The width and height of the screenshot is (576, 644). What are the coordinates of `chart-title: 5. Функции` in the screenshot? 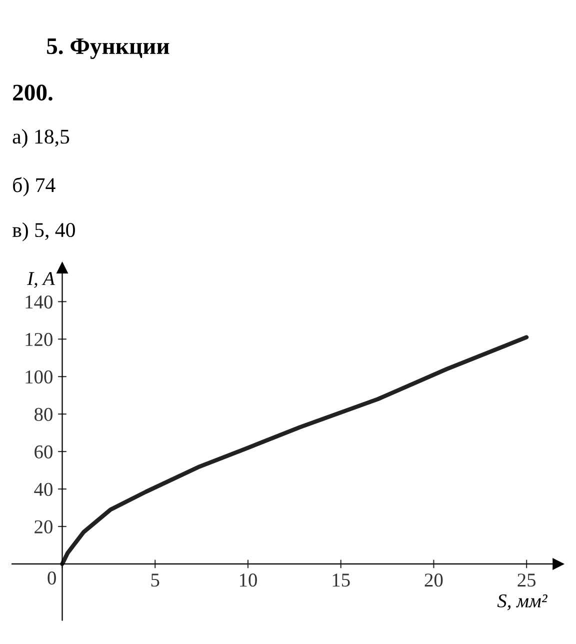 It's located at (108, 49).